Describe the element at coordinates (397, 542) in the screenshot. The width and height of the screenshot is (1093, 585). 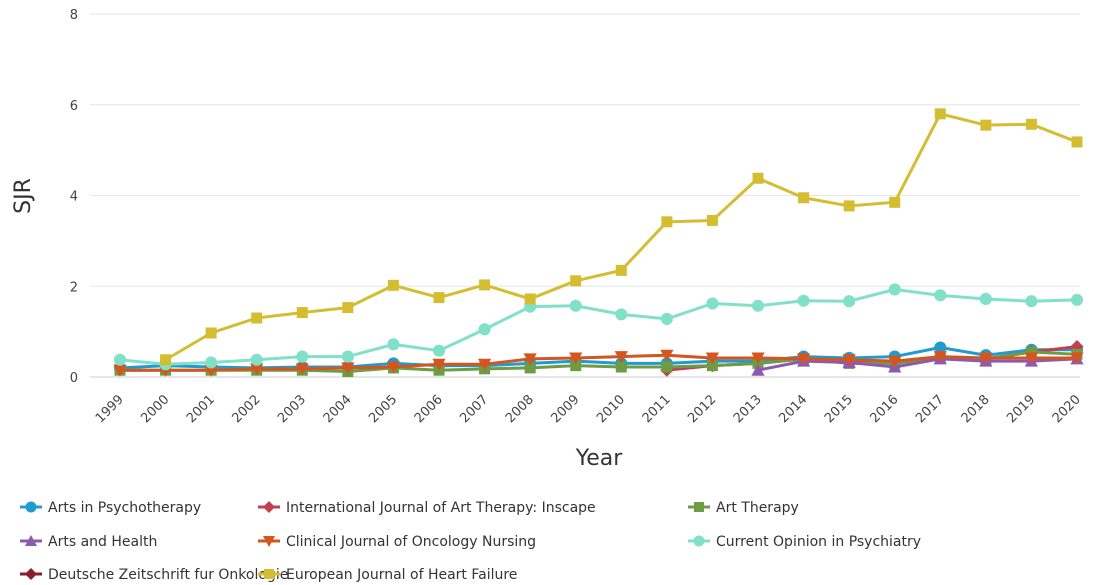
I see `legend-item: Clinical Journal of Oncology Nursing` at that location.